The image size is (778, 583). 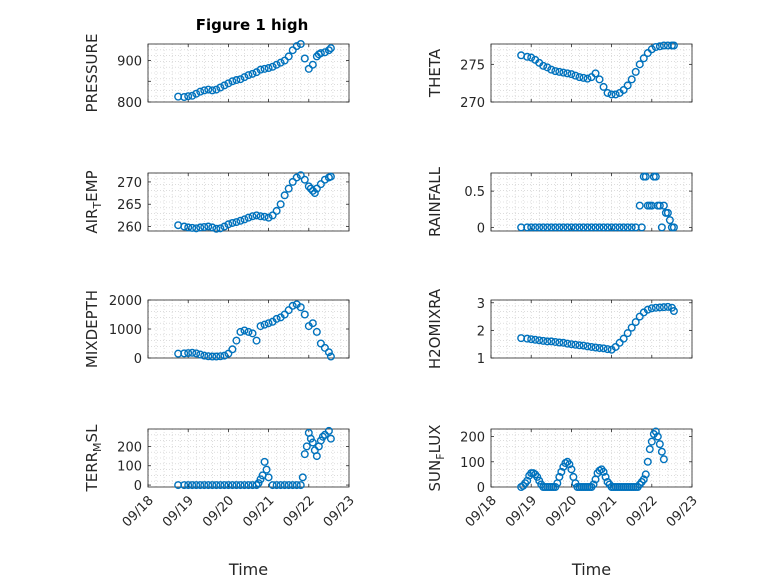 I want to click on axes-box, so click(x=591, y=329).